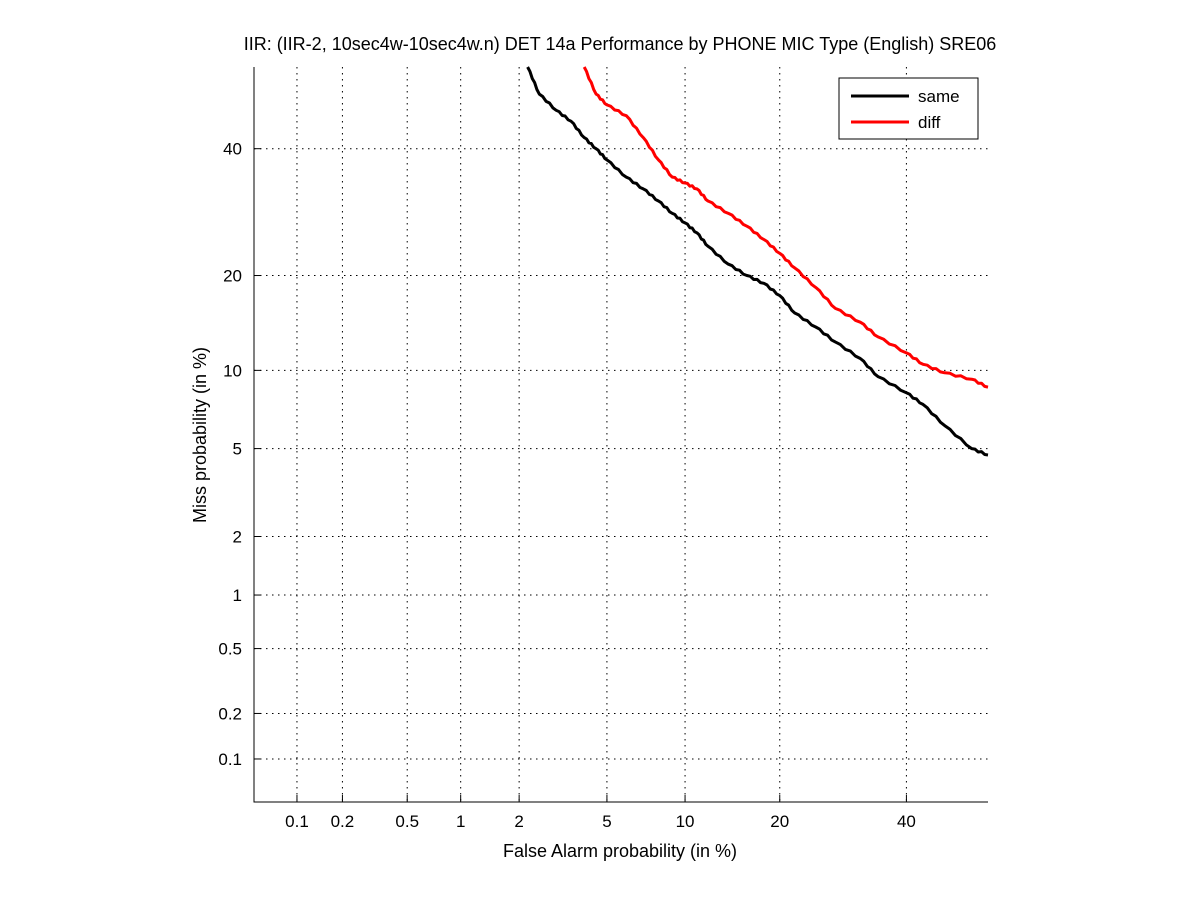  I want to click on y-tick-label: 0.1, so click(230, 759).